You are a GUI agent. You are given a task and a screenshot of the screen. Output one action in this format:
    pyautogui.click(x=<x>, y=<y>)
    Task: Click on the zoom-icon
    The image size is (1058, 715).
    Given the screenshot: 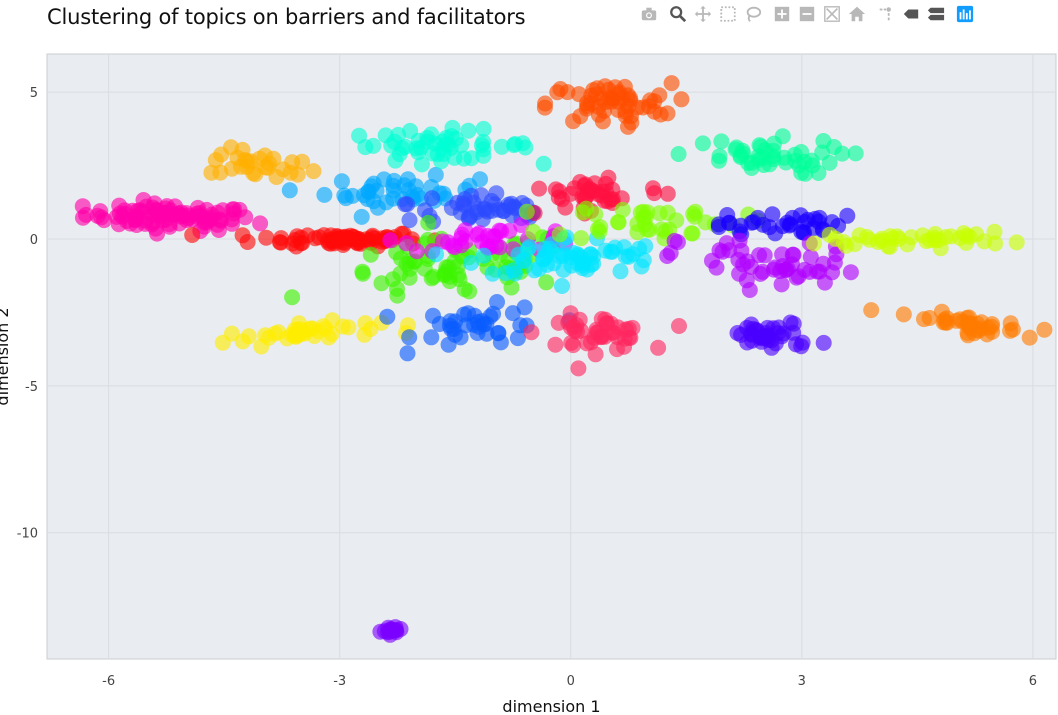 What is the action you would take?
    pyautogui.click(x=677, y=14)
    